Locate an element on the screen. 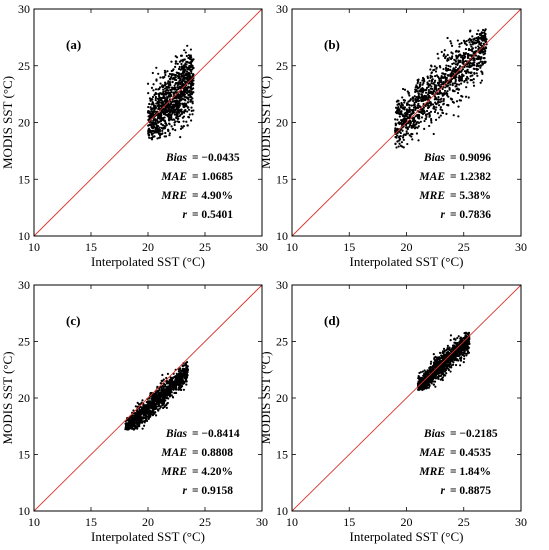  stat-value: = 1.2382 is located at coordinates (470, 177).